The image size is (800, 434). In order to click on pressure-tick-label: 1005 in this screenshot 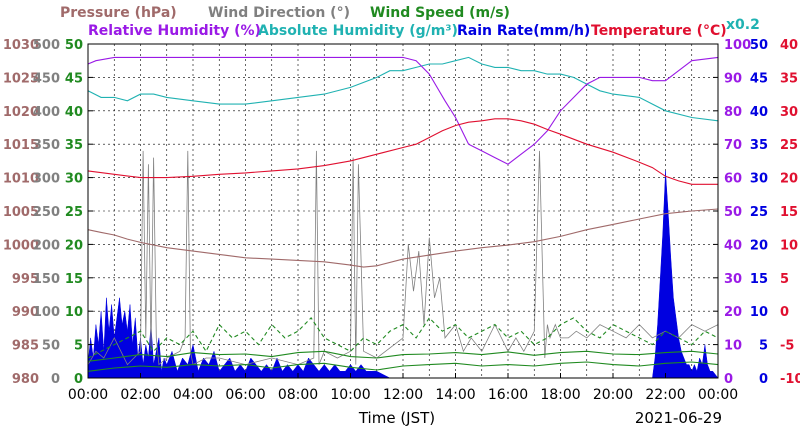, I will do `click(21, 212)`.